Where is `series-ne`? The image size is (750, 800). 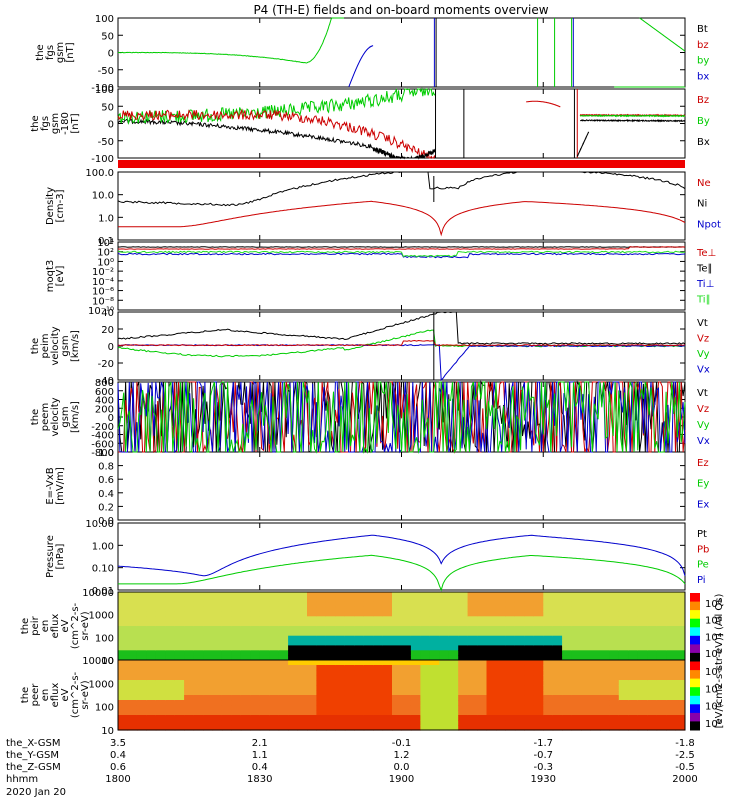 series-ne is located at coordinates (402, 218).